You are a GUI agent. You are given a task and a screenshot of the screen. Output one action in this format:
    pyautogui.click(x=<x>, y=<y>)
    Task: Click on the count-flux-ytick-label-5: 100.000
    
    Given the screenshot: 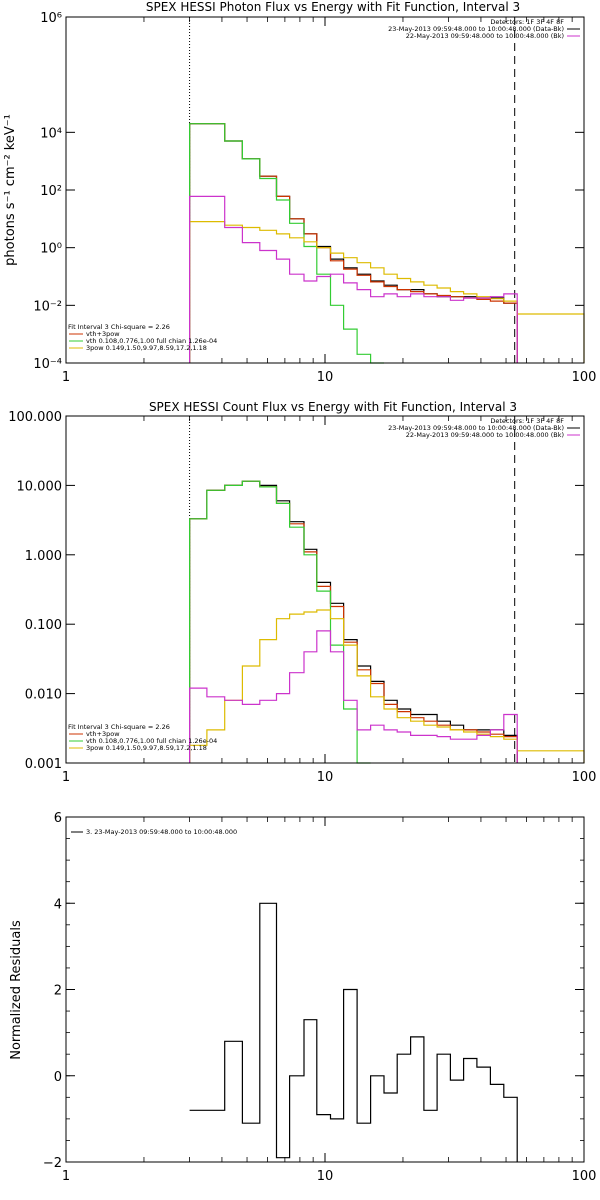 What is the action you would take?
    pyautogui.click(x=35, y=417)
    